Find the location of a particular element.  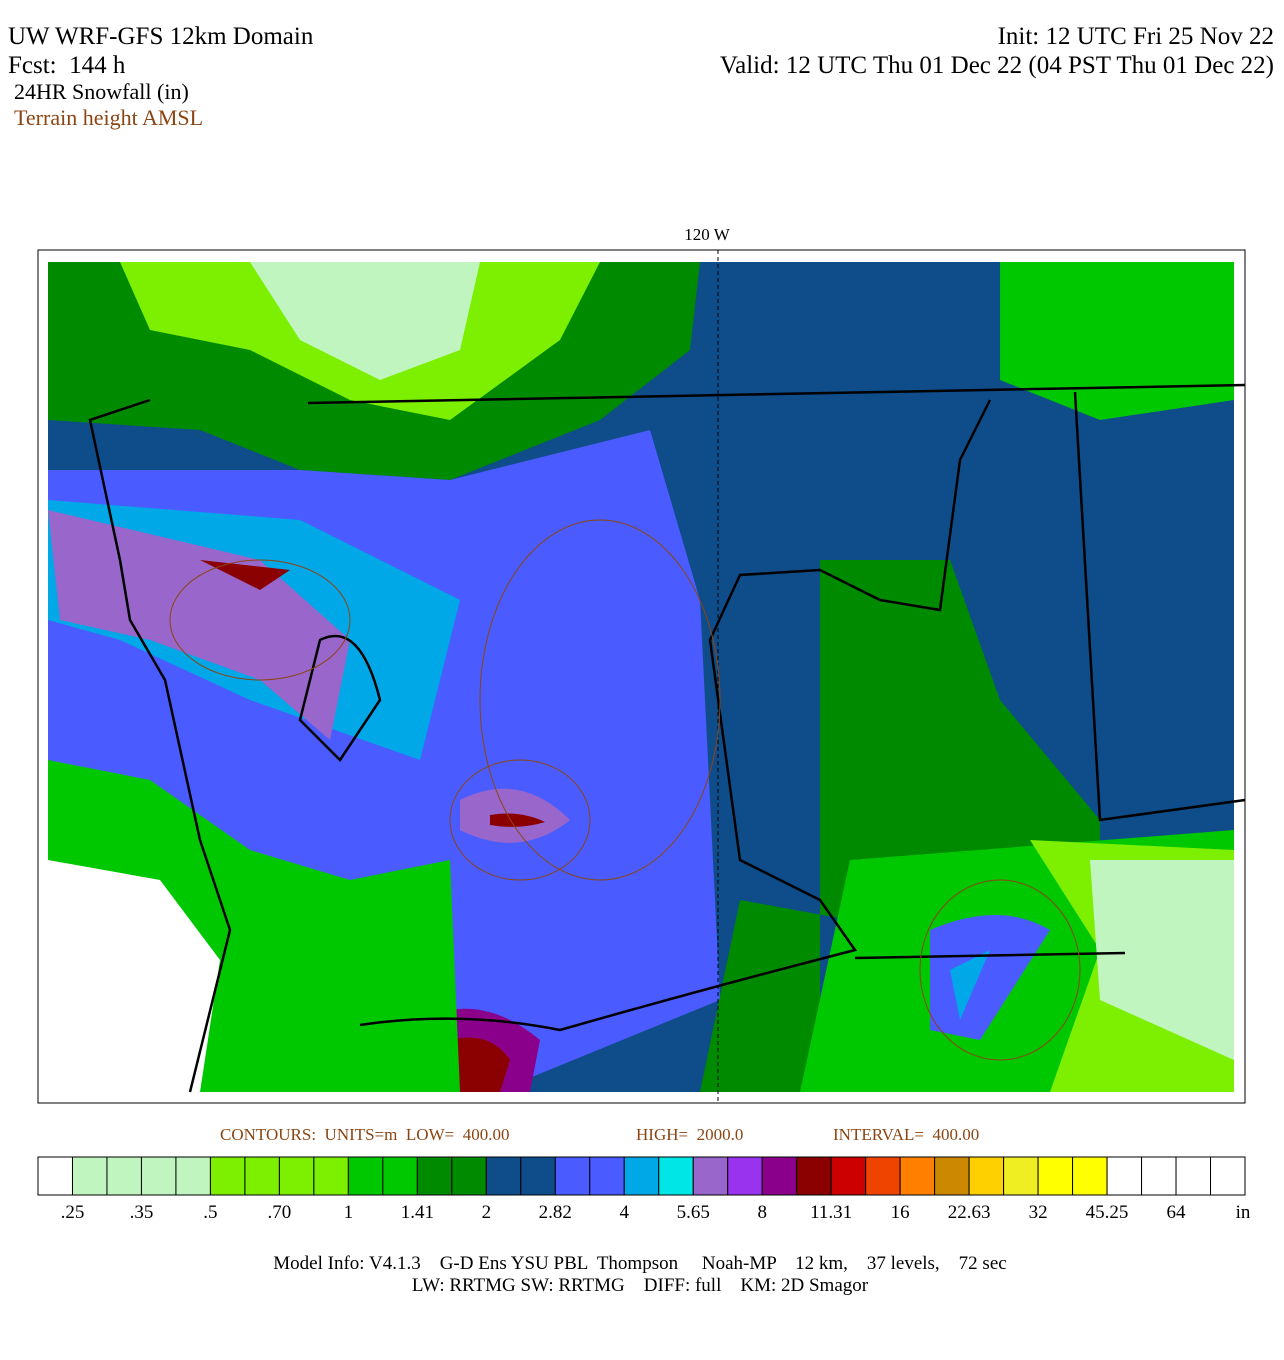

colorbar-label: 45.25 is located at coordinates (1107, 1212).